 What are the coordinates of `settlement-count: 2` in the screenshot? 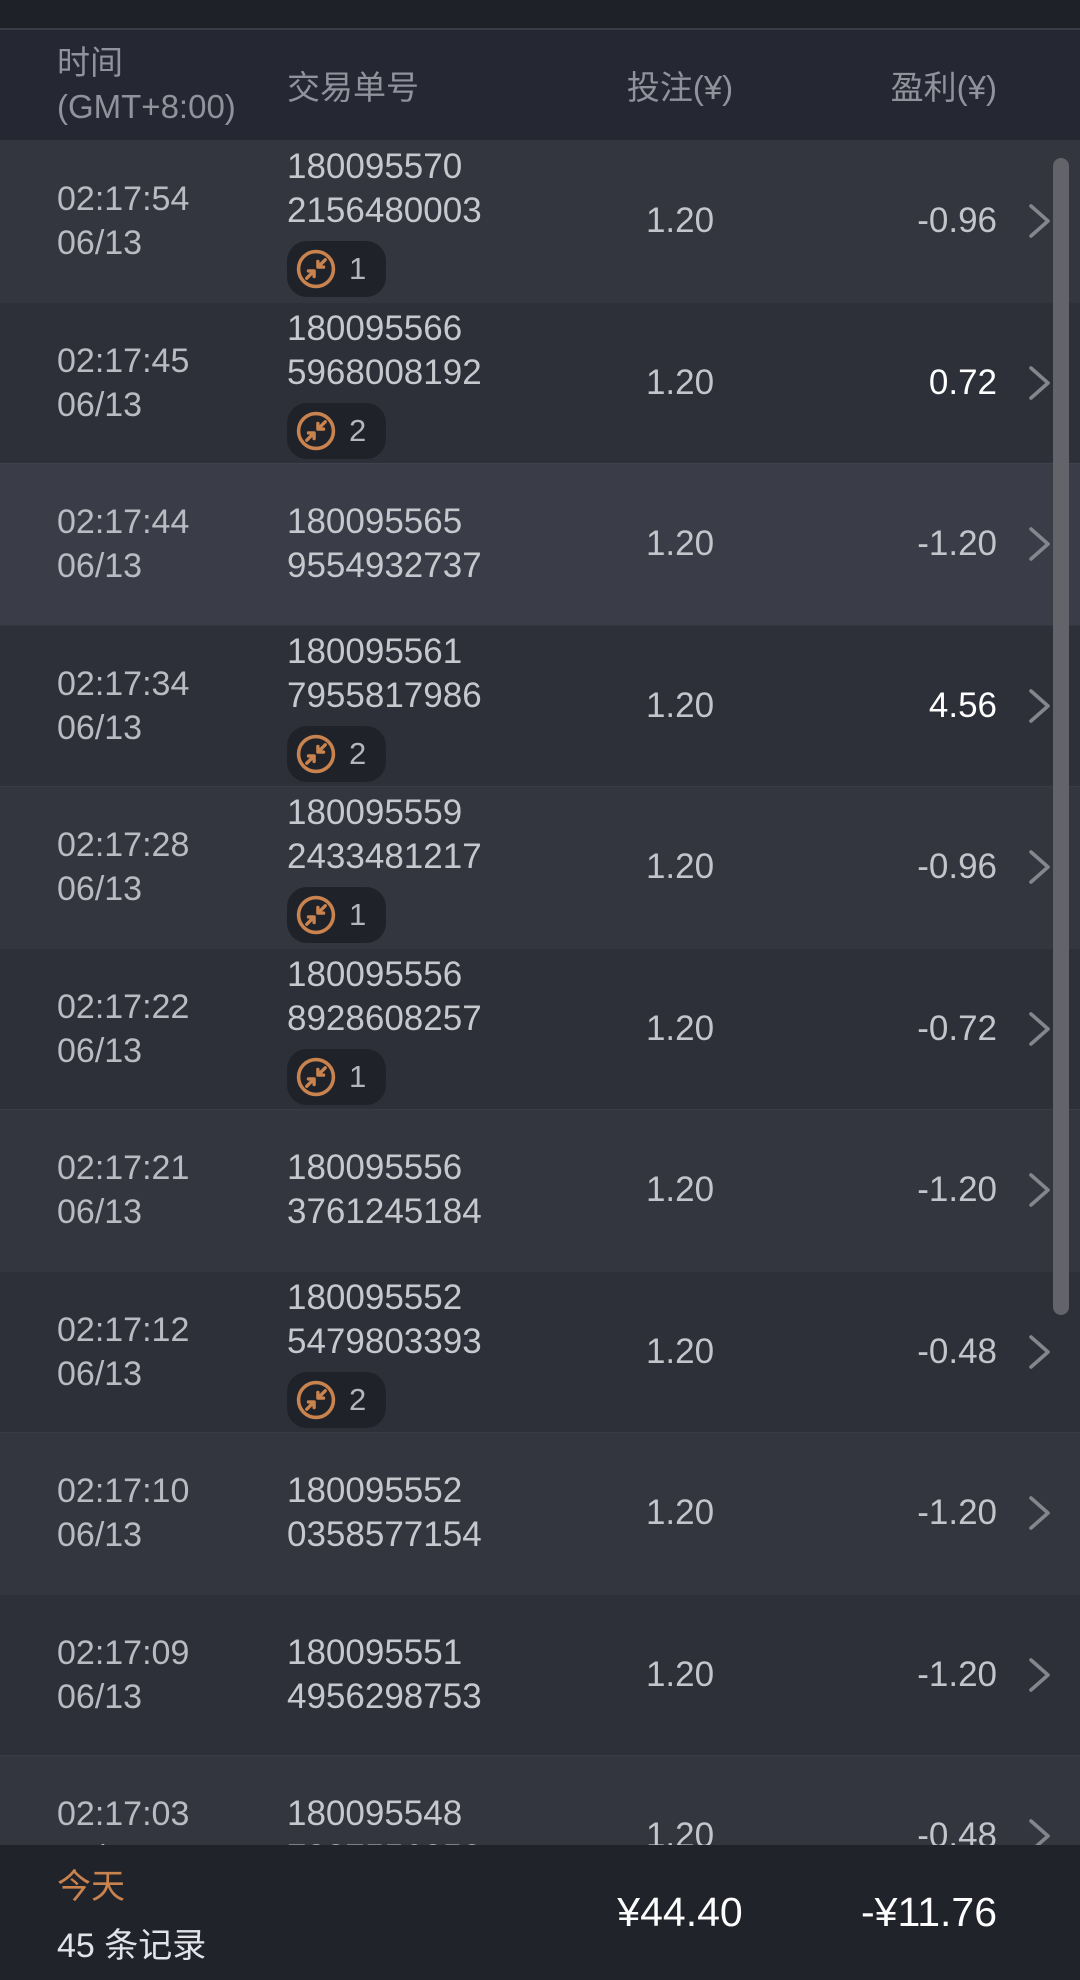 It's located at (358, 1399).